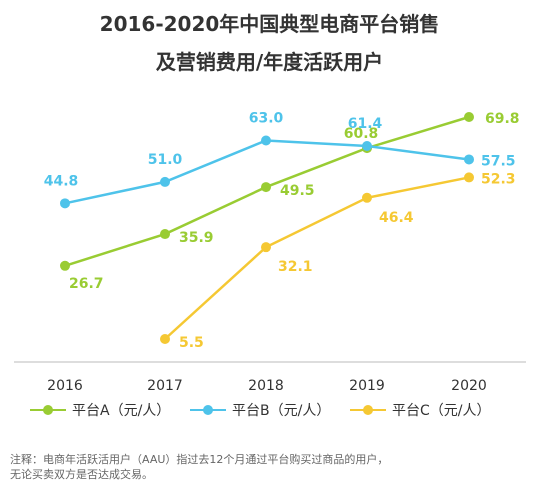 The width and height of the screenshot is (539, 487). What do you see at coordinates (281, 411) in the screenshot?
I see `legend-label: 平台B（元/人）` at bounding box center [281, 411].